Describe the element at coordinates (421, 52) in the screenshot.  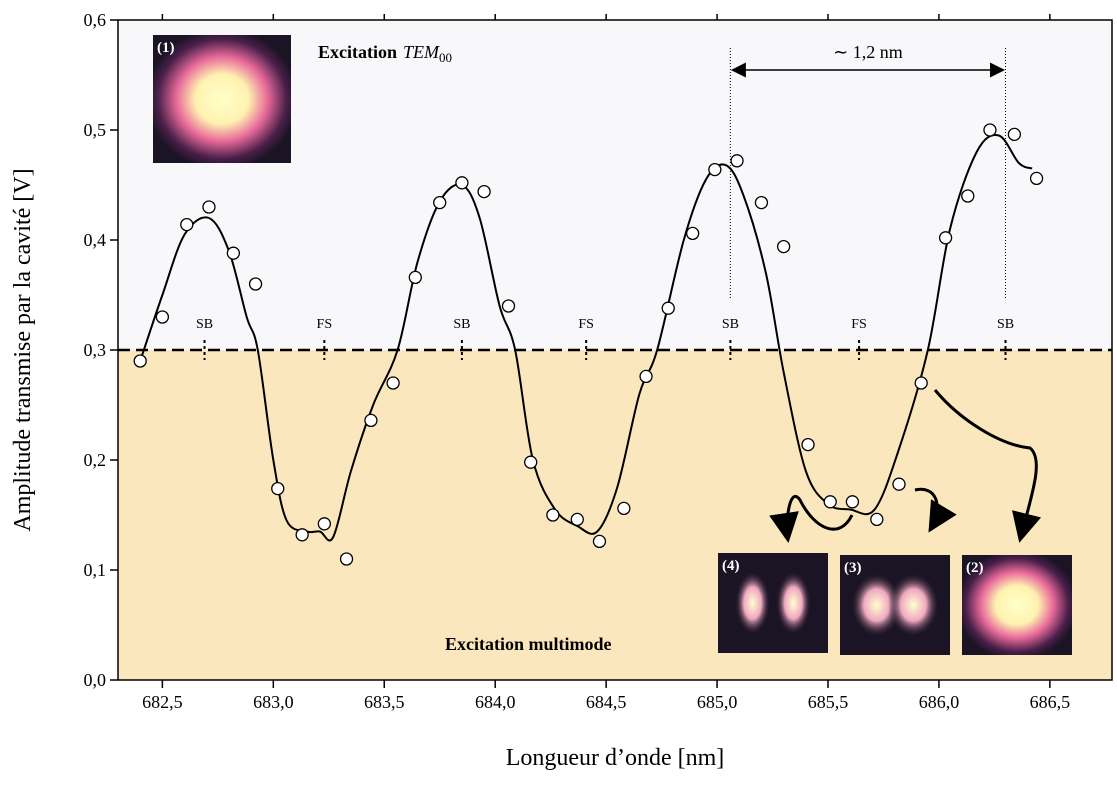
I see `annotation-top-mode: TEM` at that location.